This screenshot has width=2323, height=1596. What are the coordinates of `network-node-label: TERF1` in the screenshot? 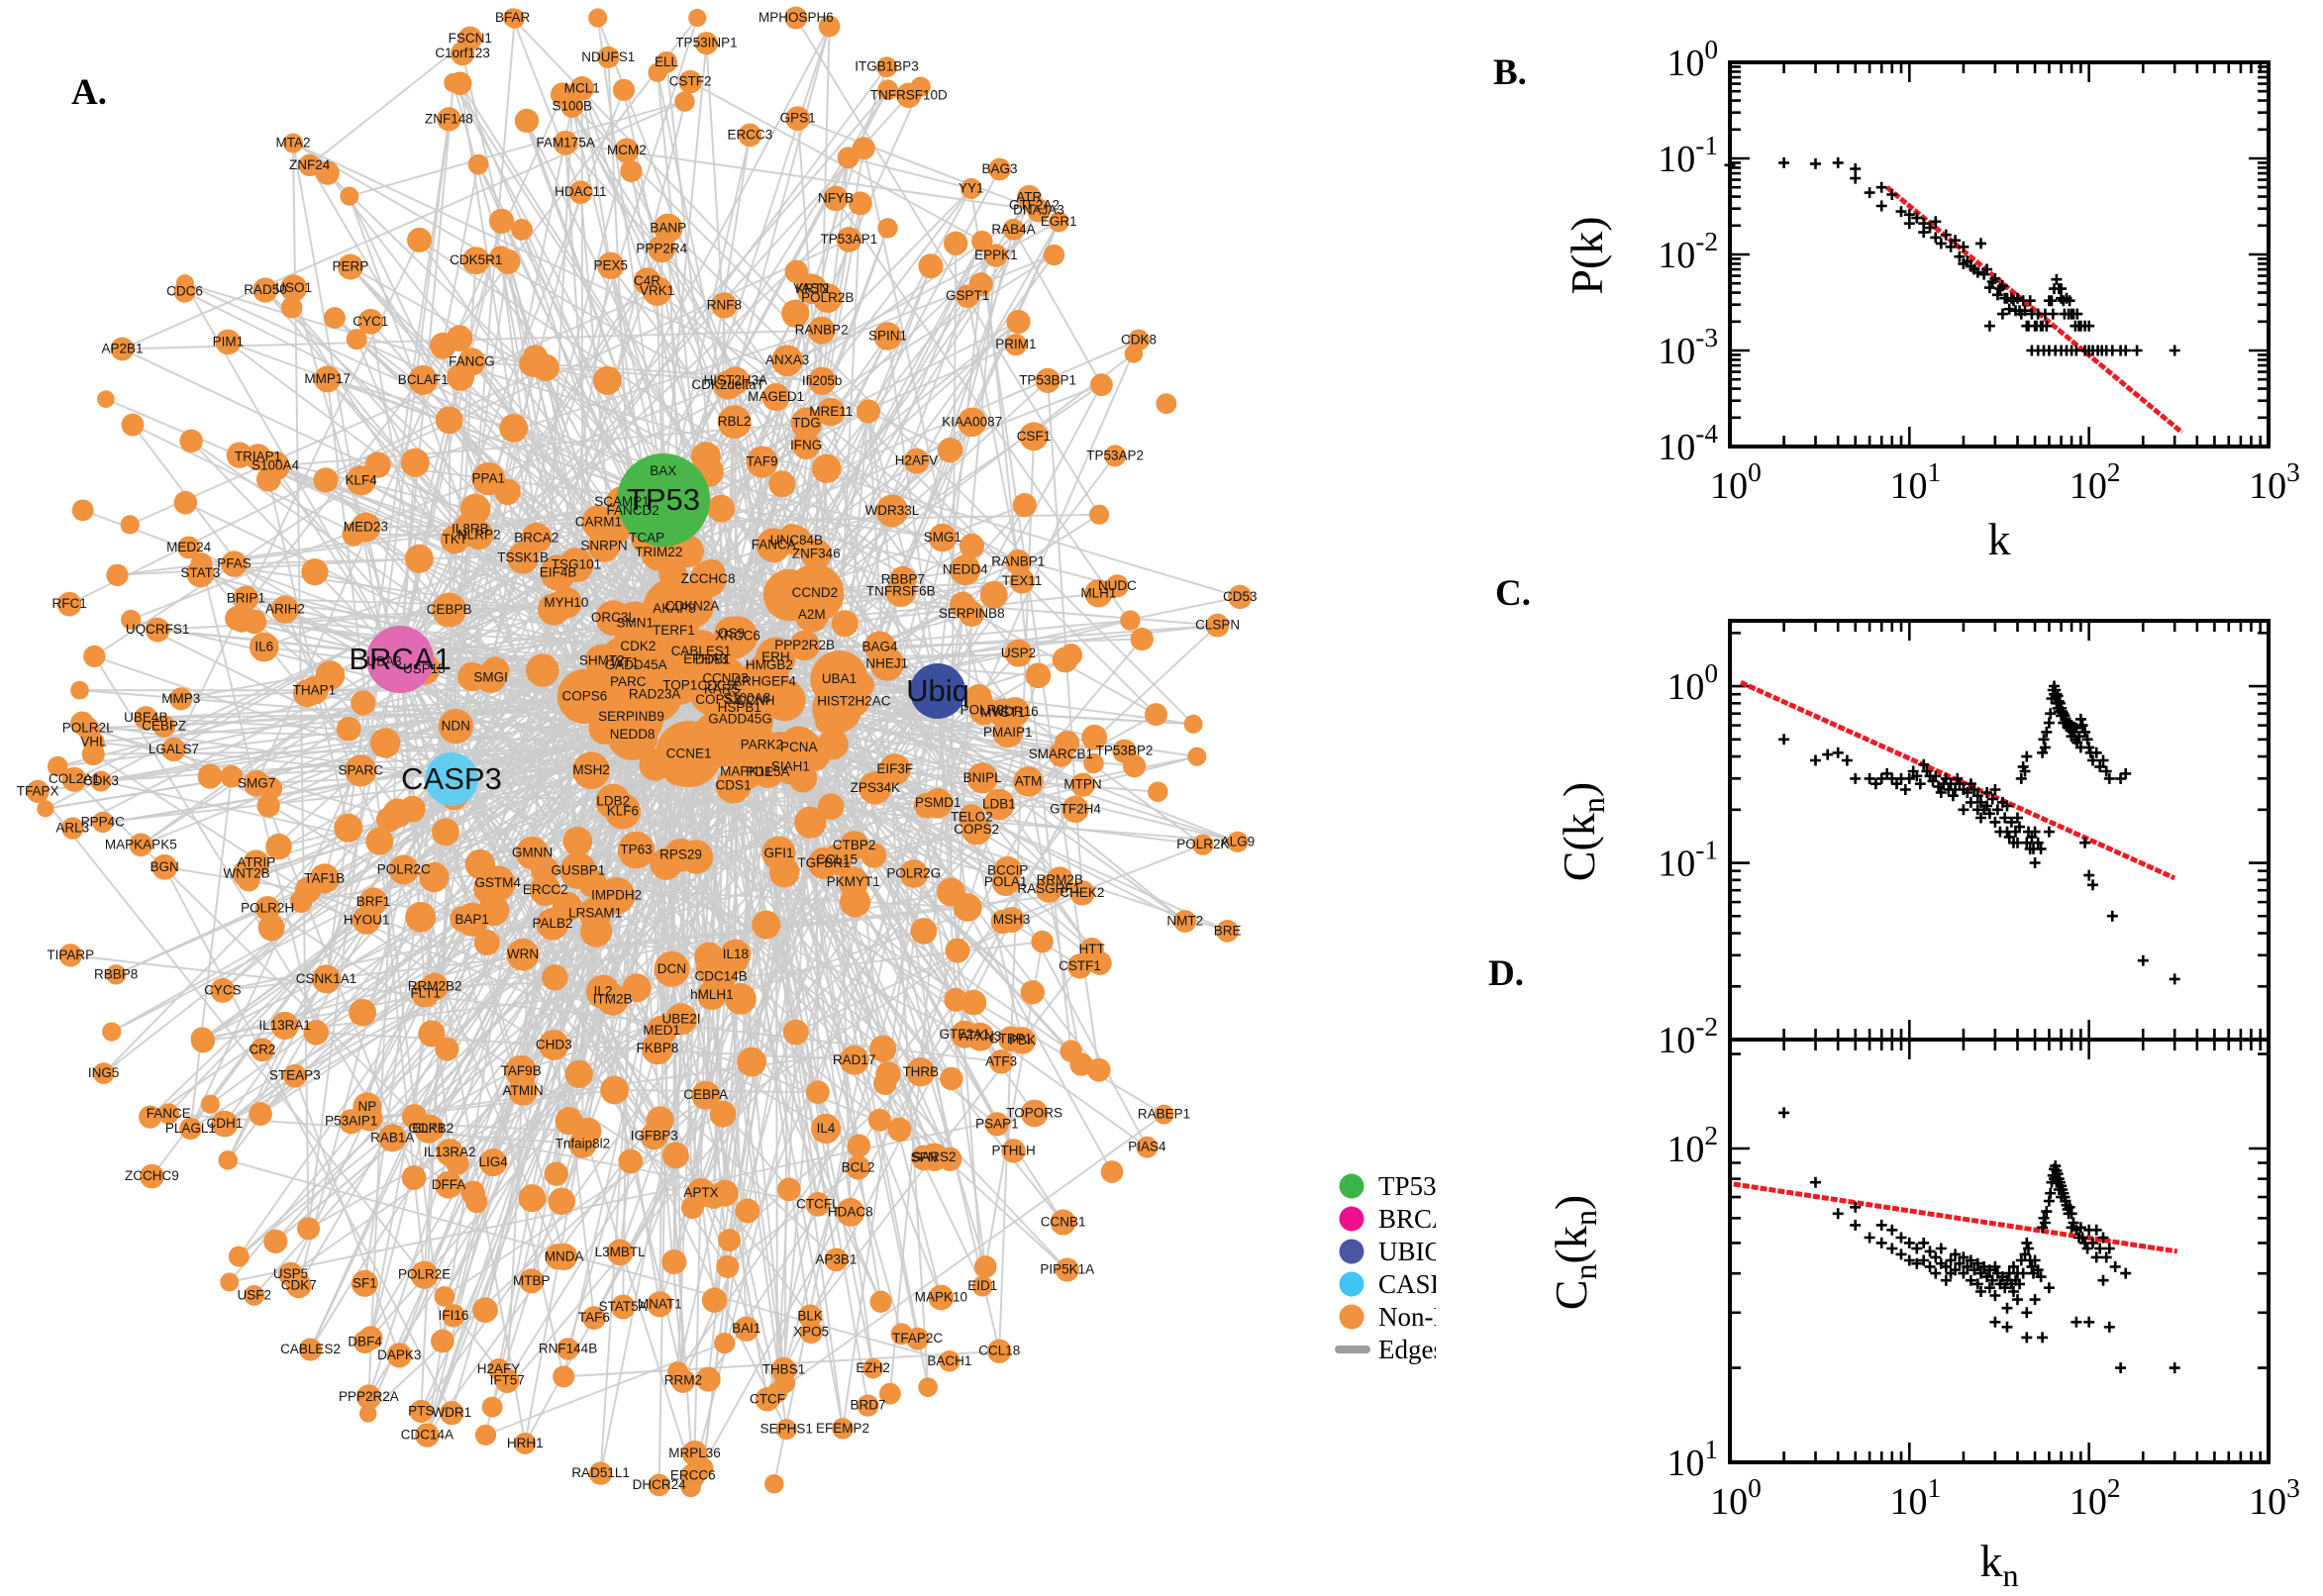 It's located at (674, 630).